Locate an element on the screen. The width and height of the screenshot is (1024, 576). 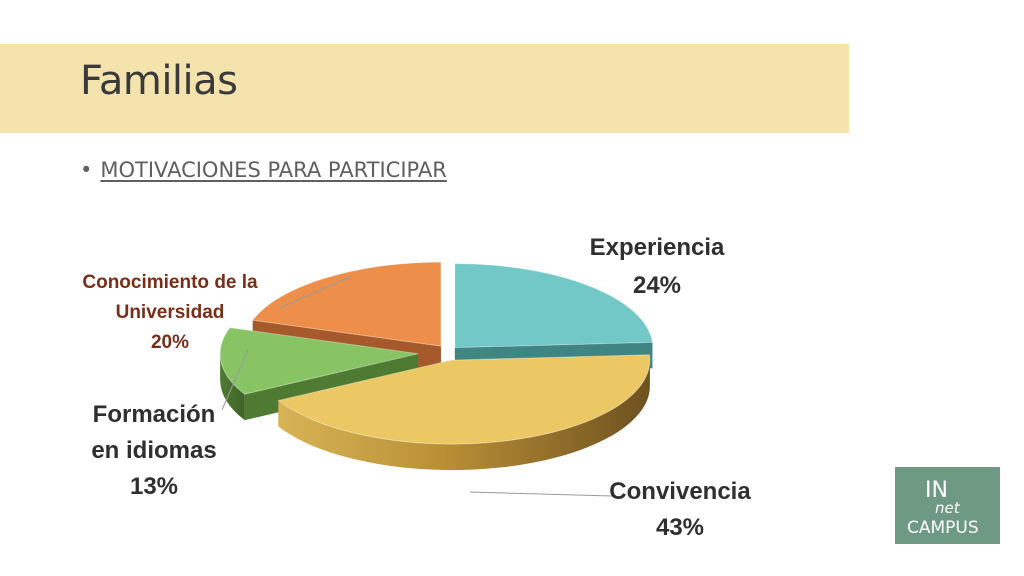
logo-mark: IN net CAMPUS is located at coordinates (943, 508).